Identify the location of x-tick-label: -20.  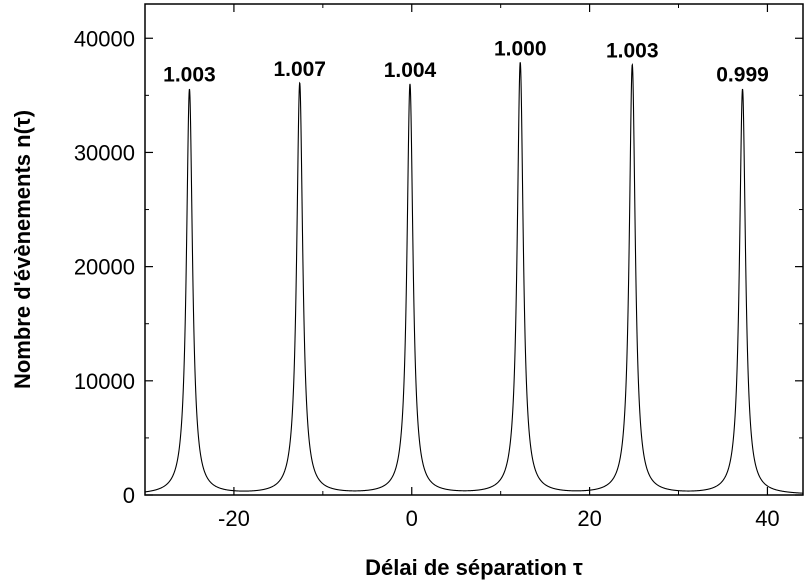
(234, 518).